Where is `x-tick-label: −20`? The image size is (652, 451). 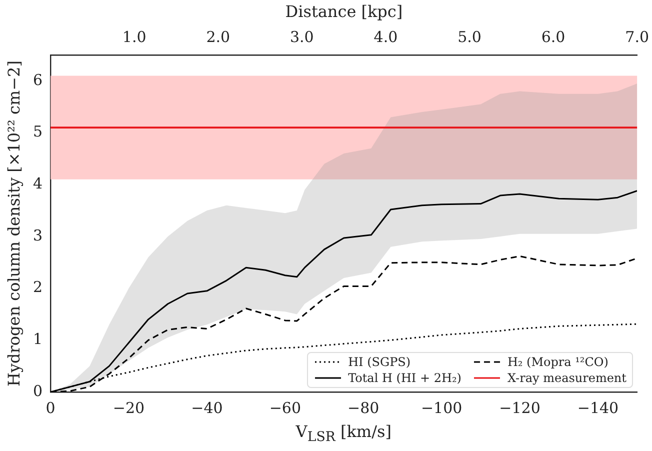
x-tick-label: −20 is located at coordinates (128, 407).